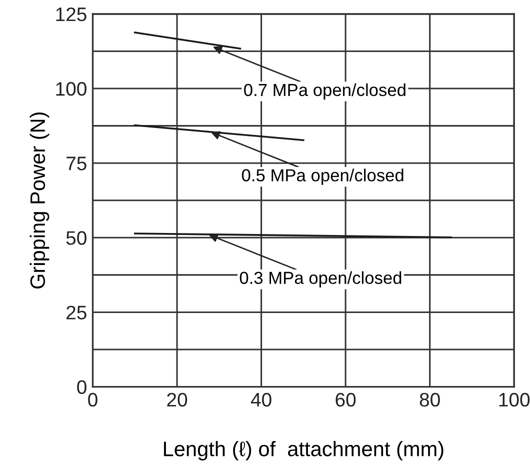  Describe the element at coordinates (430, 399) in the screenshot. I see `x-tick-label: 80` at that location.